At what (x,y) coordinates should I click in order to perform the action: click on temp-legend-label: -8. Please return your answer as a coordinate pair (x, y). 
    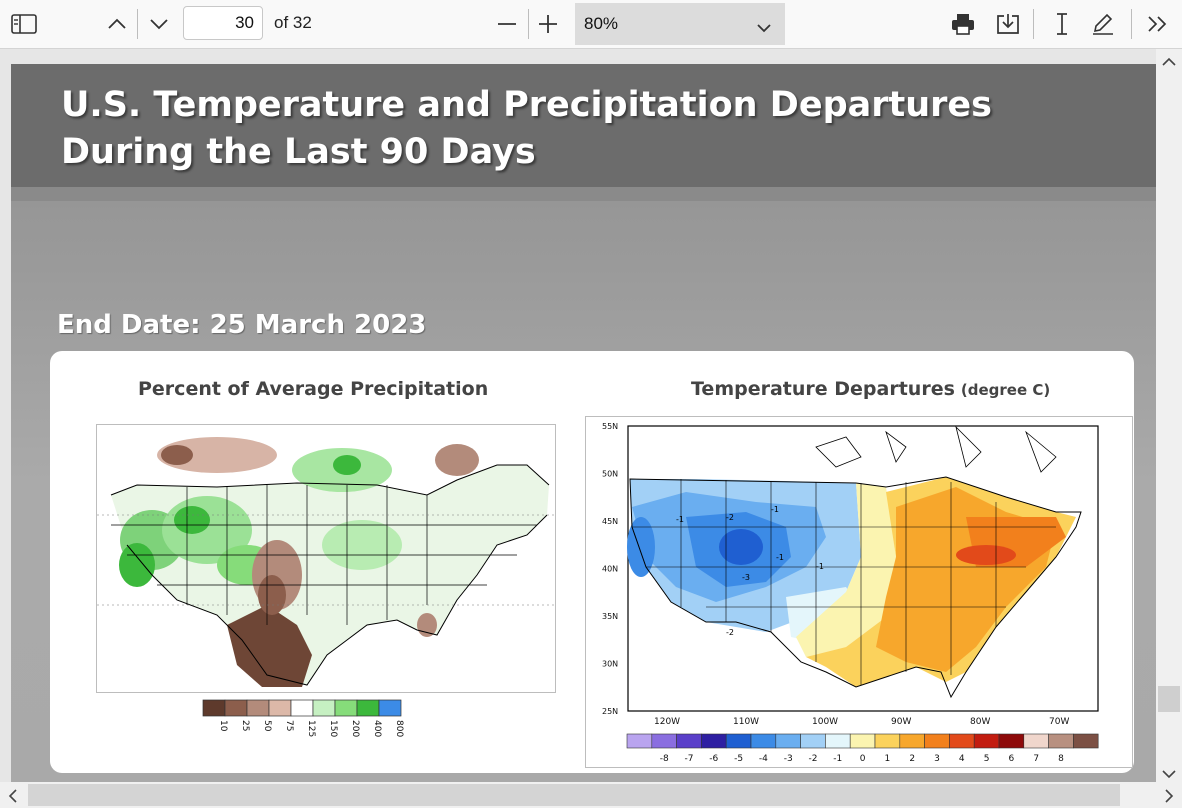
    Looking at the image, I should click on (664, 759).